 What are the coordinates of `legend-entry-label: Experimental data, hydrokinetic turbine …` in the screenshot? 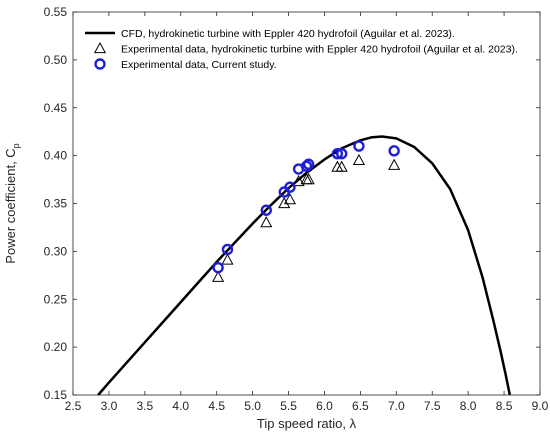 It's located at (319, 50).